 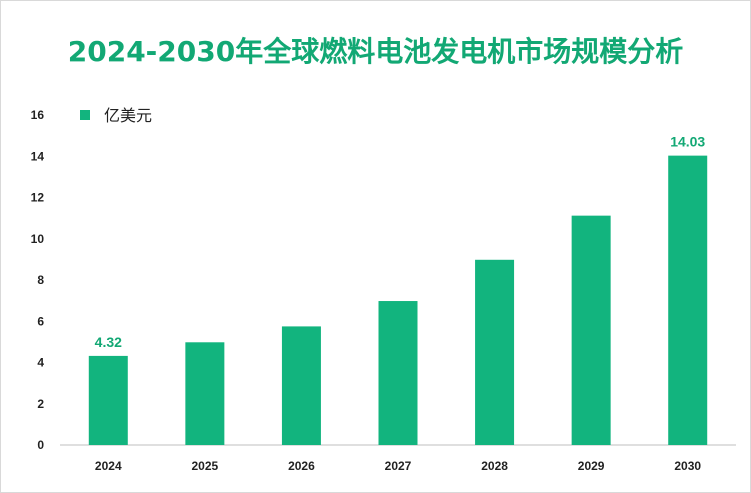 I want to click on data-label-2030: 14.03, so click(x=687, y=142).